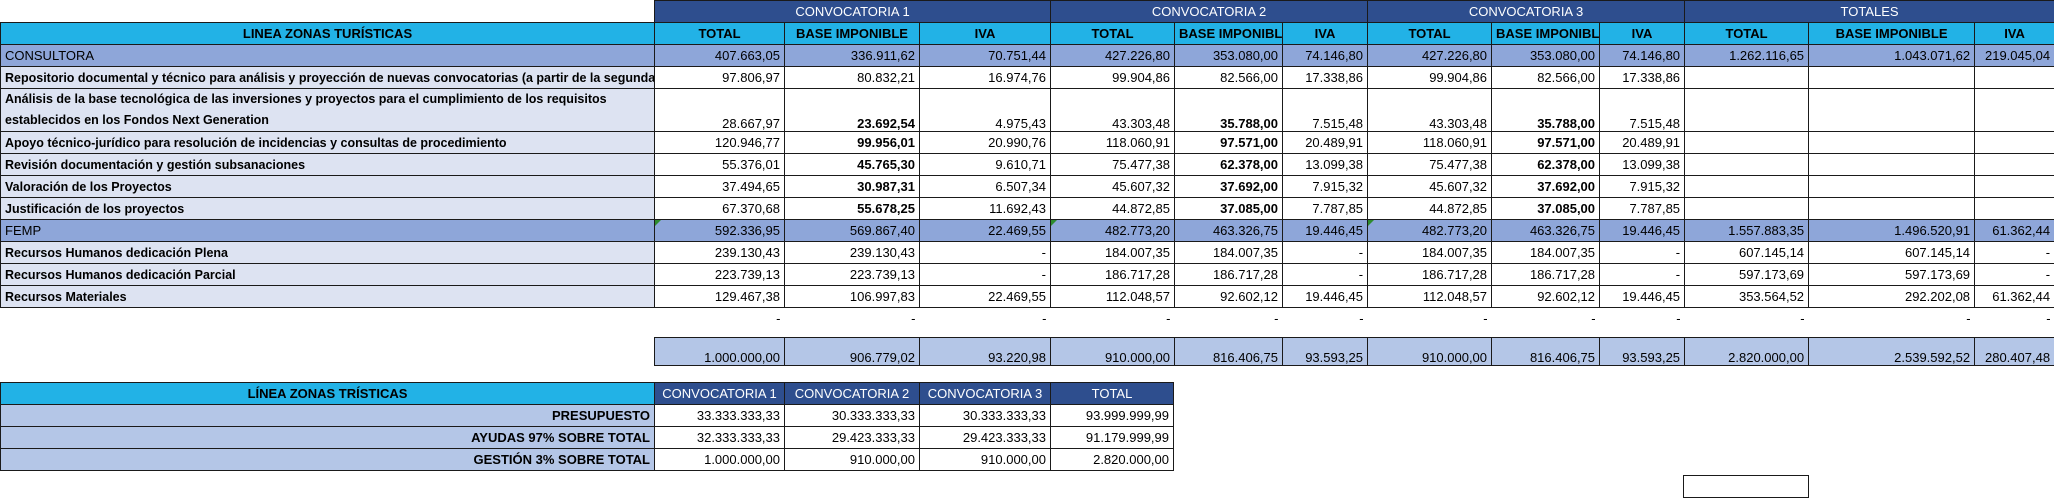 The image size is (2054, 499). I want to click on total-cell: 2.820.000,00, so click(1747, 351).